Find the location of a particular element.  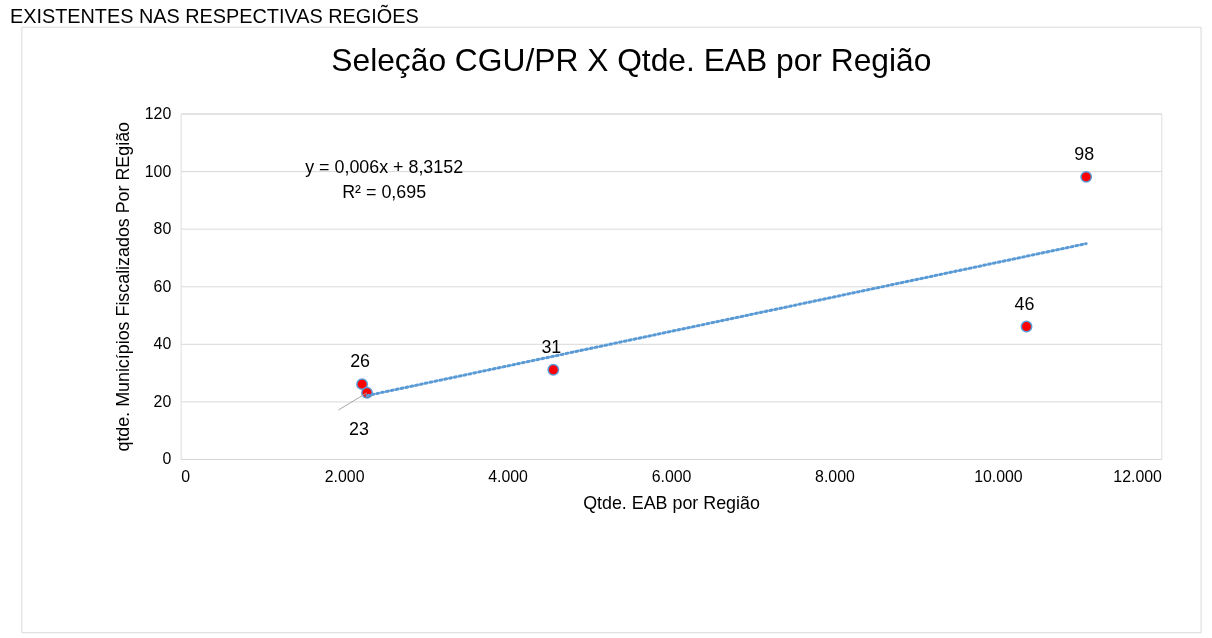

y-tick-label: 40 is located at coordinates (162, 344).